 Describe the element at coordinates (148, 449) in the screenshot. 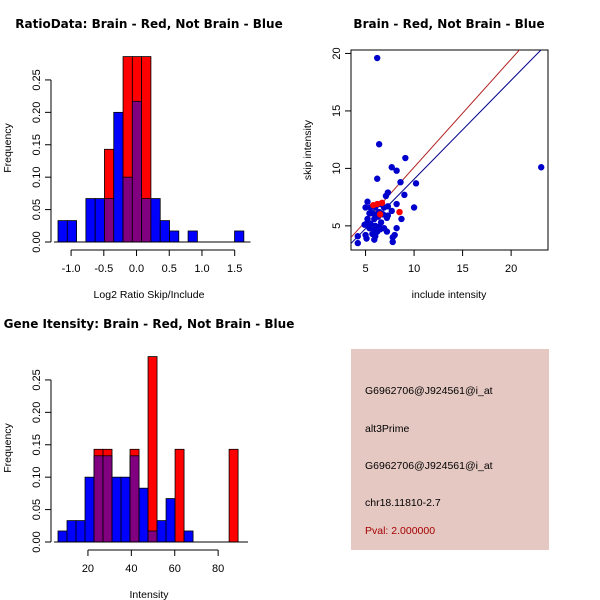

I see `gene-intensity-bars` at that location.